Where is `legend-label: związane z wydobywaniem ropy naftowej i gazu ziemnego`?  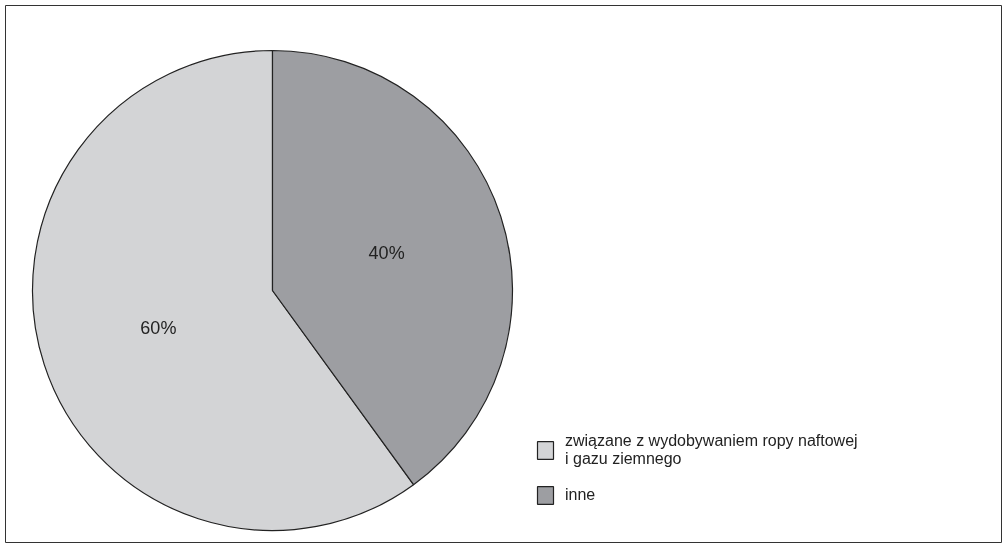 legend-label: związane z wydobywaniem ropy naftowej i gazu ziemnego is located at coordinates (711, 450).